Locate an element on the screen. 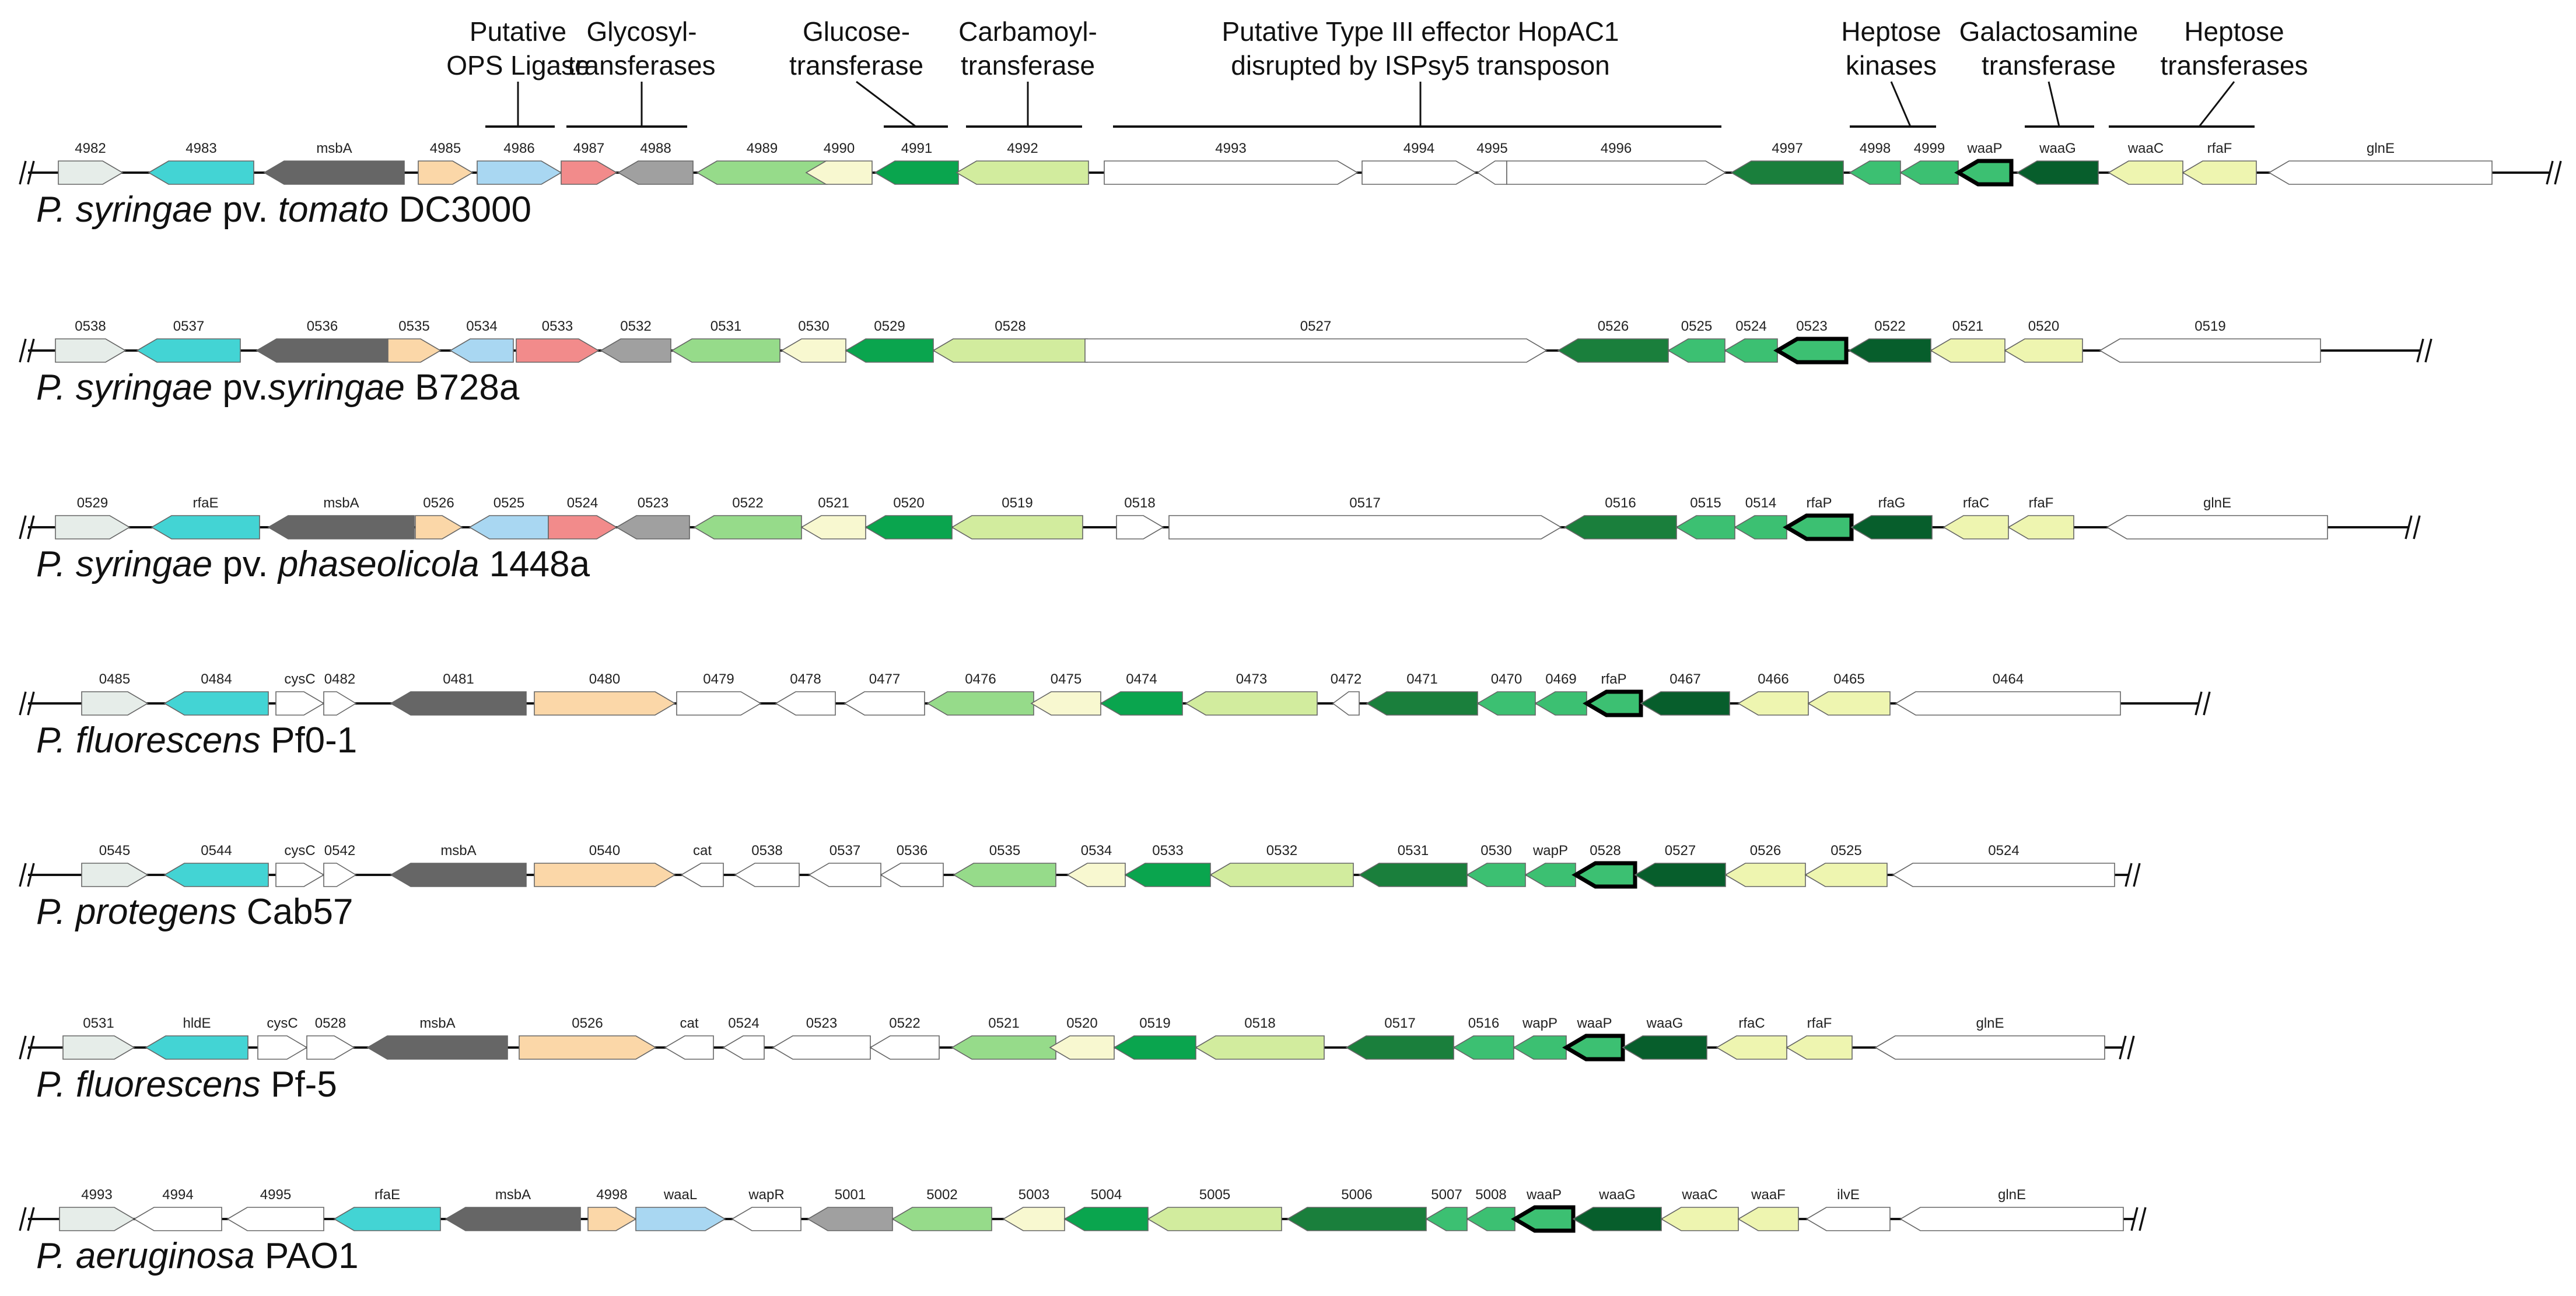  gene-label-4-9: 0536 is located at coordinates (912, 851).